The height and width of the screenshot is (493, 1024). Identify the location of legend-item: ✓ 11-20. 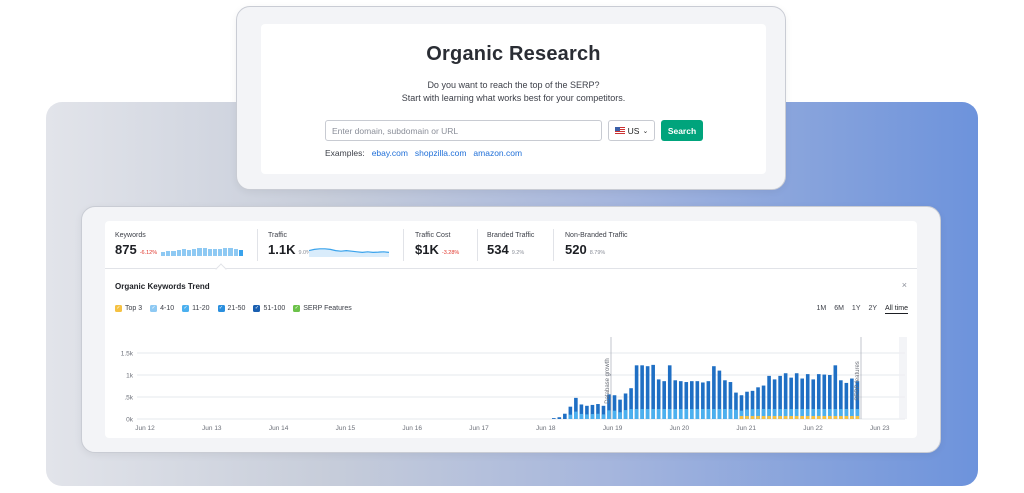
(196, 308).